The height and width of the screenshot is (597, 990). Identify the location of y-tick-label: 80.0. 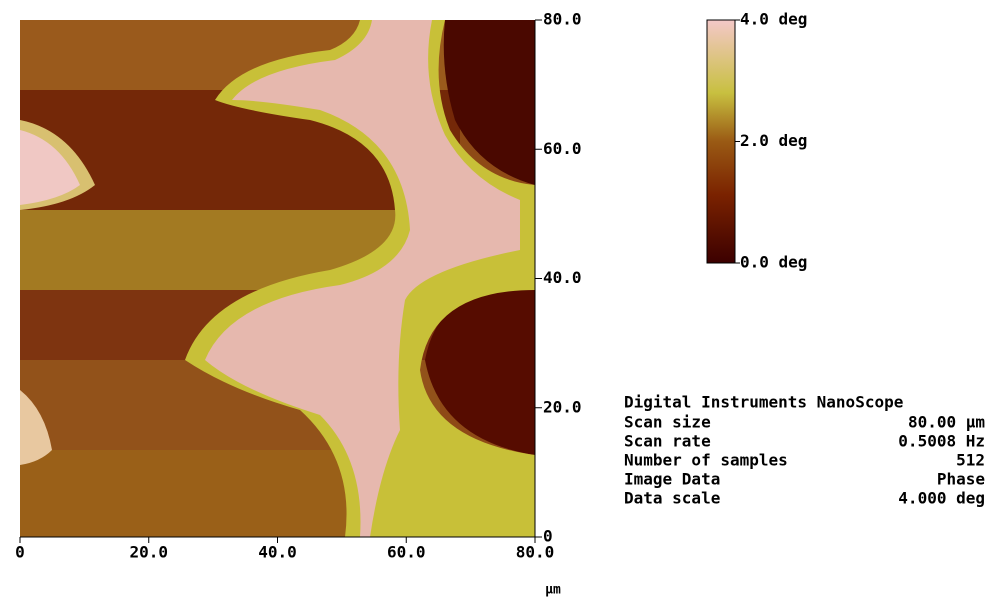
(562, 19).